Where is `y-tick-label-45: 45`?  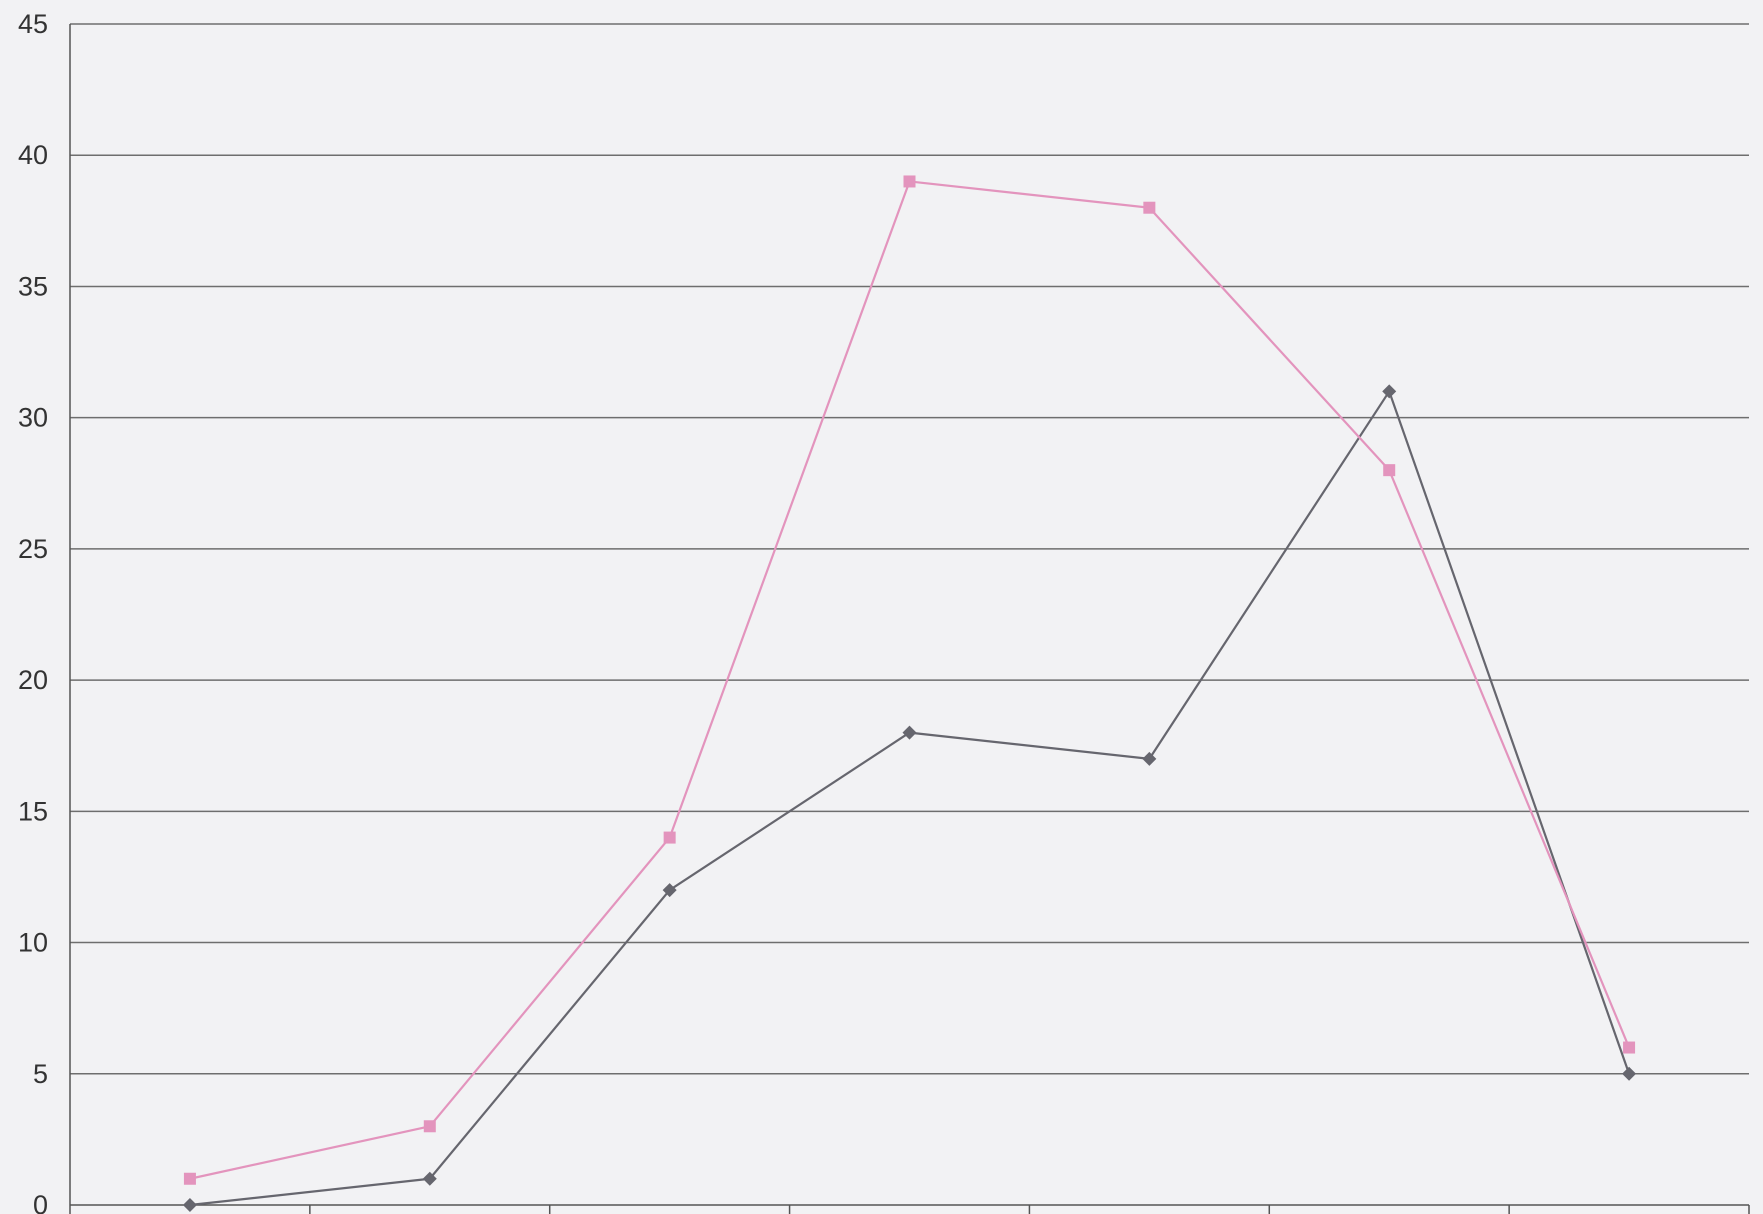
y-tick-label-45: 45 is located at coordinates (33, 24).